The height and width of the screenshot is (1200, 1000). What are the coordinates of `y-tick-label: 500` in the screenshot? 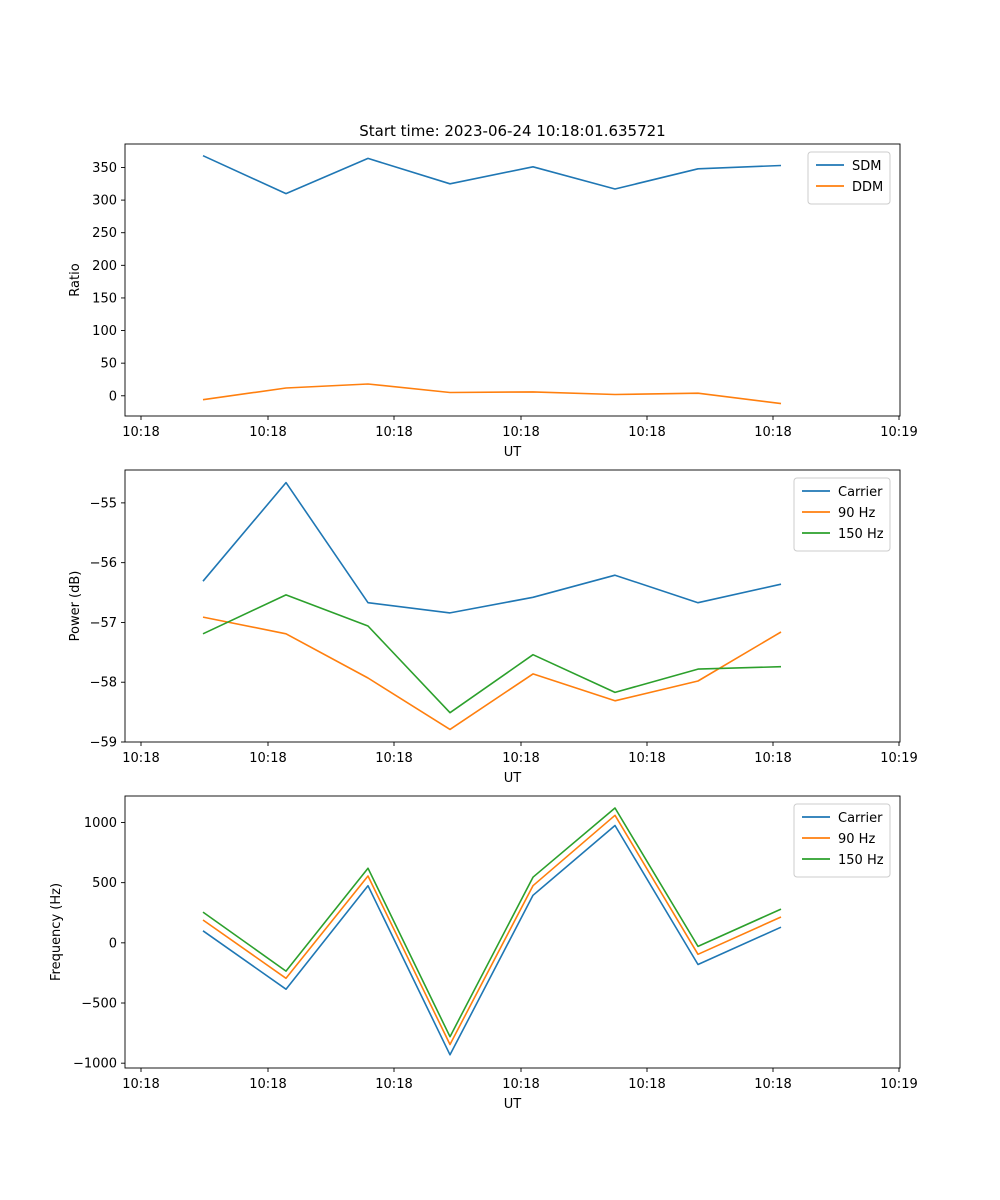 It's located at (104, 883).